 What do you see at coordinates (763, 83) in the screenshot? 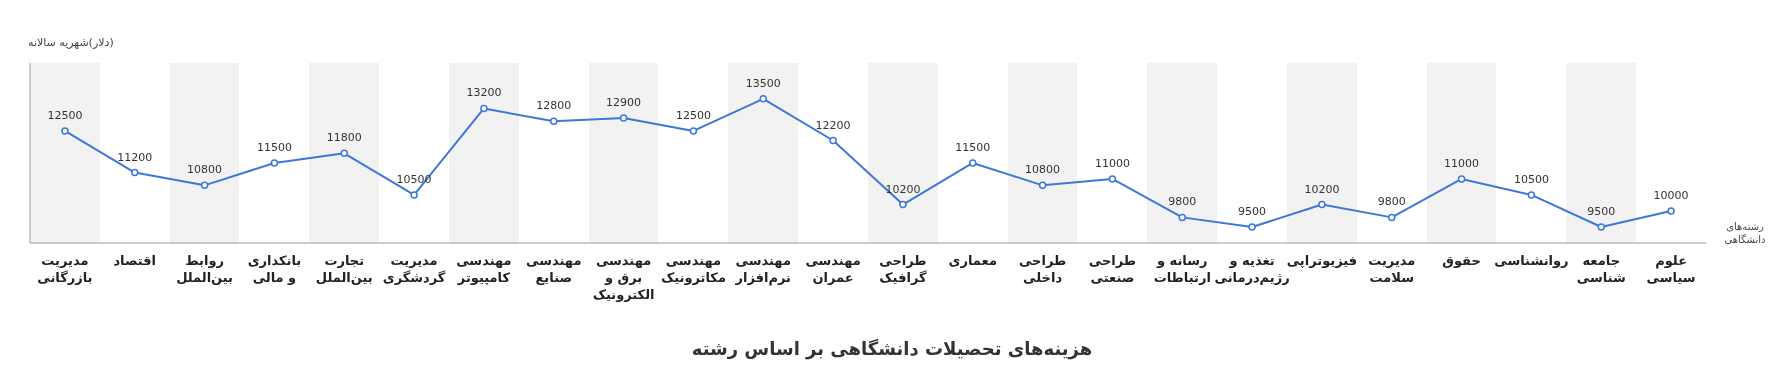
I see `data-label: 13500` at bounding box center [763, 83].